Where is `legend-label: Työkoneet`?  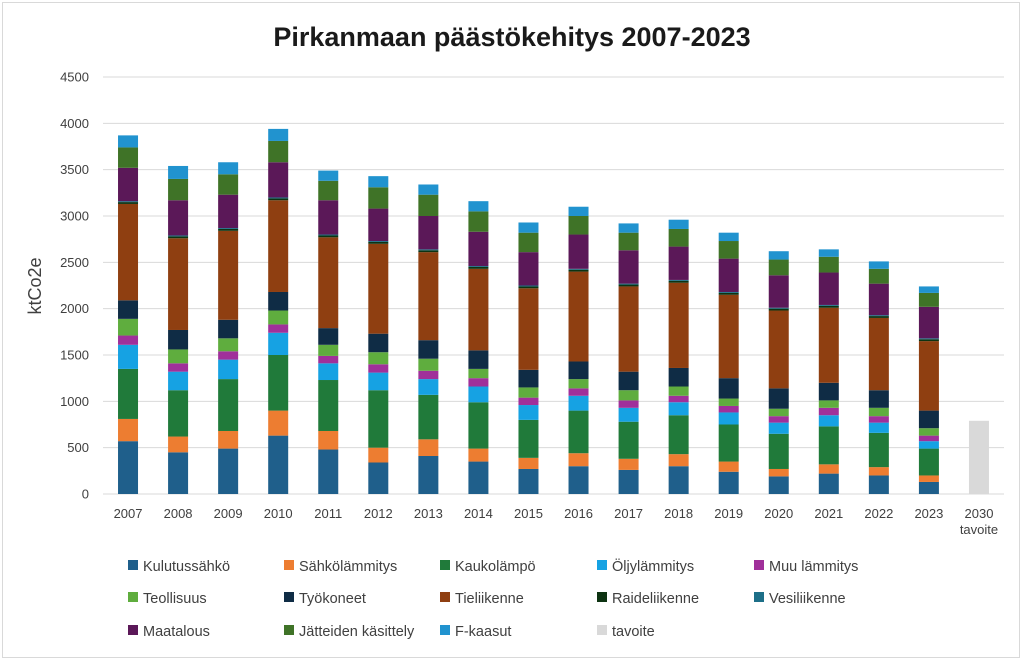 legend-label: Työkoneet is located at coordinates (332, 599).